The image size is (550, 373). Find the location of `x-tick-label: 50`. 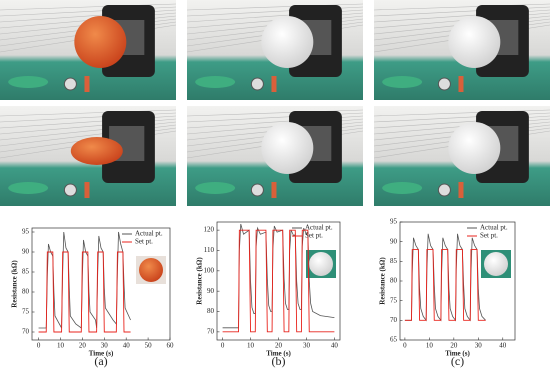

x-tick-label: 50 is located at coordinates (149, 346).